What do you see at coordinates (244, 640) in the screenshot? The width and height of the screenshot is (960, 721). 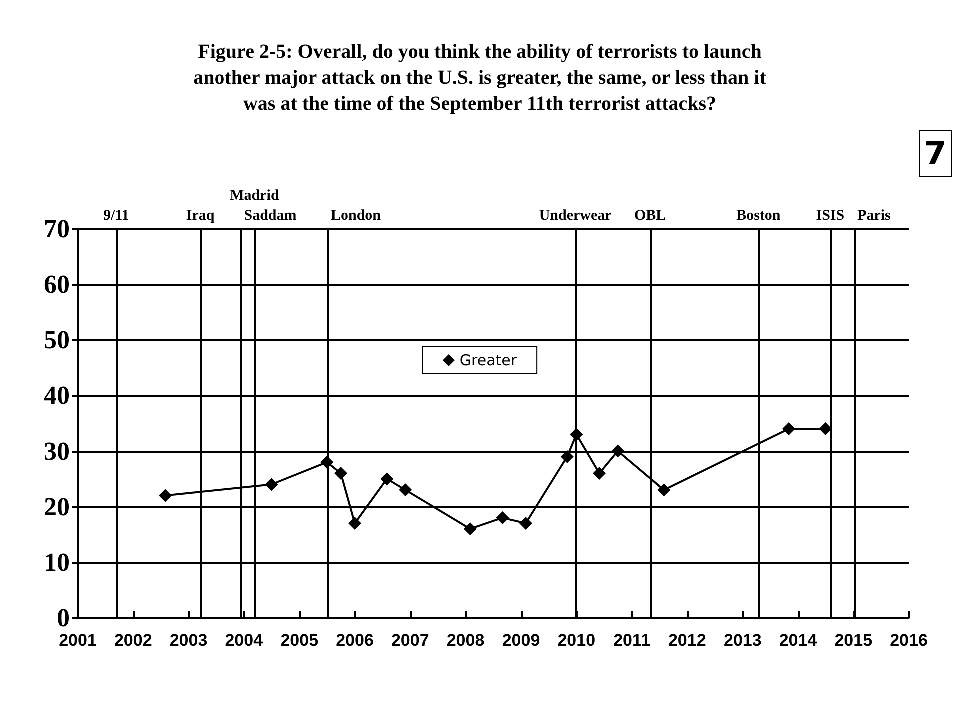 I see `x-tick-label: 2004` at bounding box center [244, 640].